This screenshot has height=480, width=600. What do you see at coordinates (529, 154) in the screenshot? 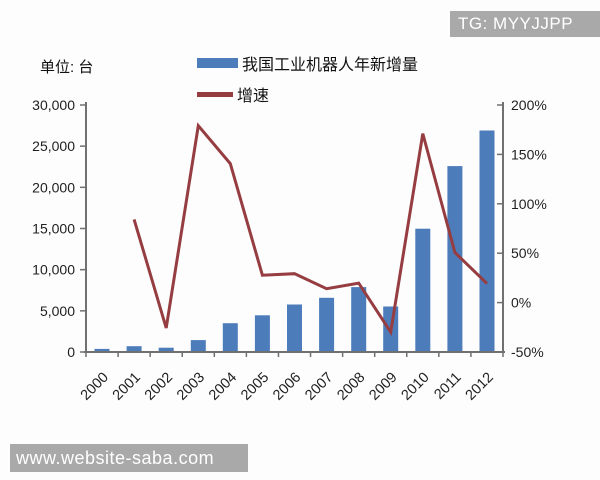
I see `right-axis-tick-label: 150%` at bounding box center [529, 154].